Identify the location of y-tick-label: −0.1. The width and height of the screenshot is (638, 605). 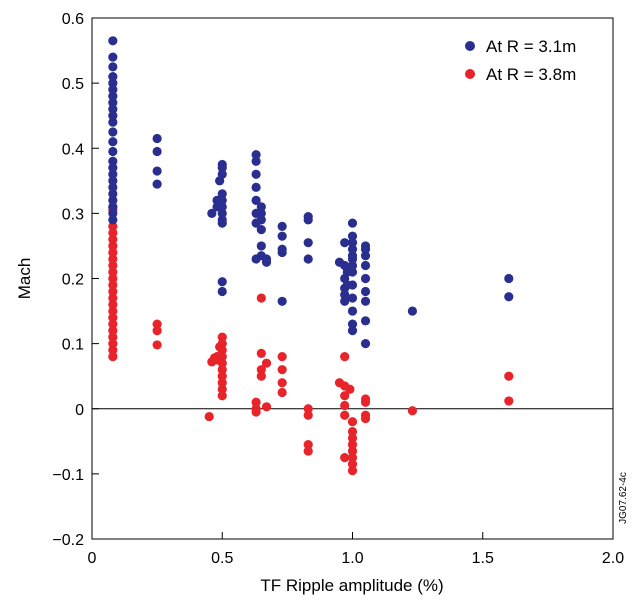
(68, 475).